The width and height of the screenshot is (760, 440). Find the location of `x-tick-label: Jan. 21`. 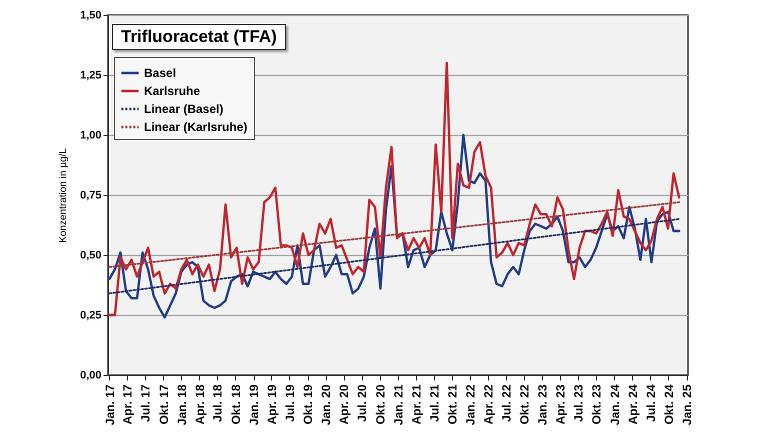

x-tick-label: Jan. 21 is located at coordinates (399, 405).